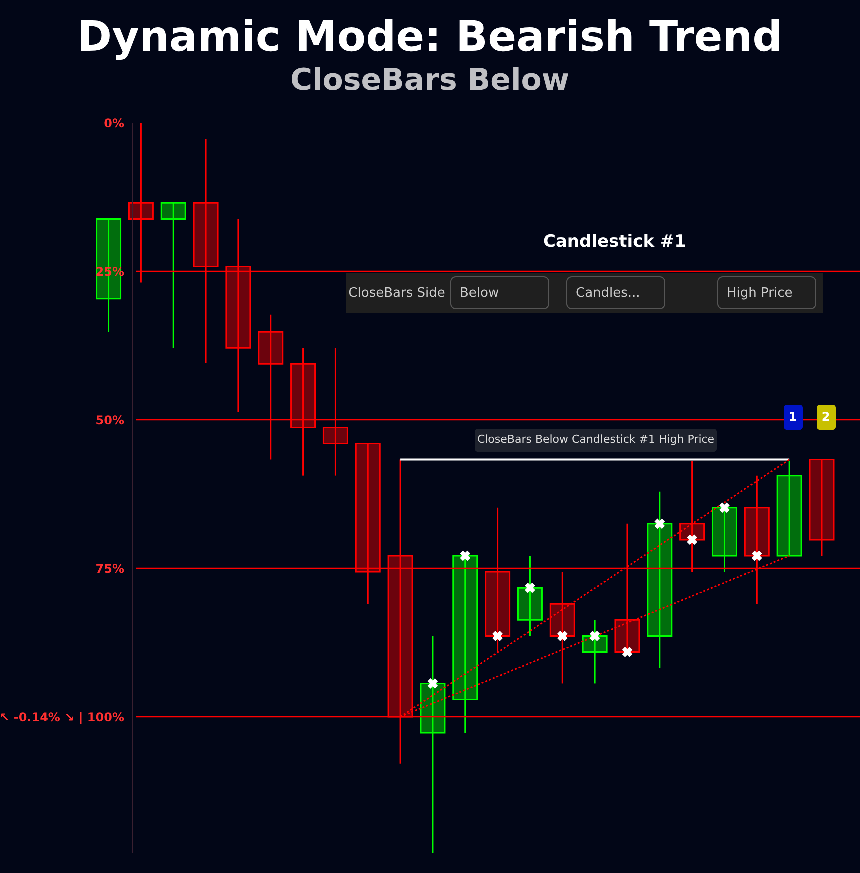  What do you see at coordinates (430, 80) in the screenshot?
I see `chart-subtitle: CloseBars Below` at bounding box center [430, 80].